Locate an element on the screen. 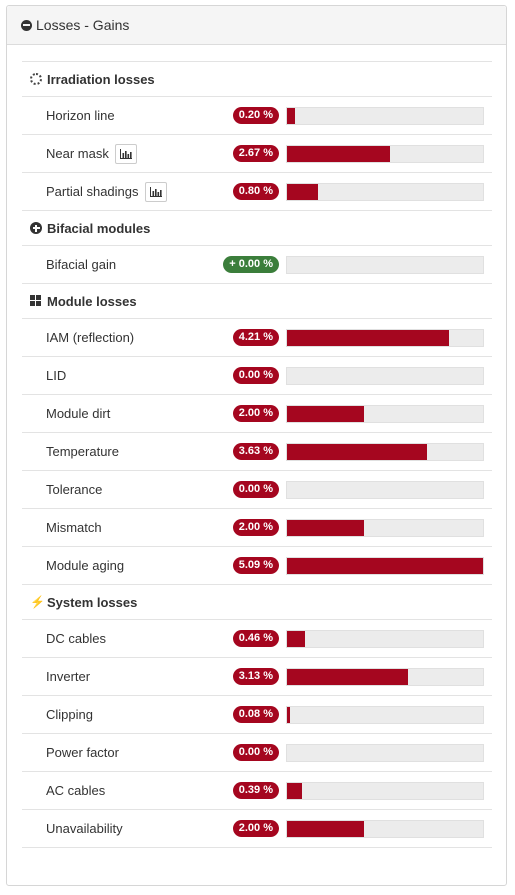 This screenshot has height=895, width=515. panel-header: Losses - Gains is located at coordinates (256, 25).